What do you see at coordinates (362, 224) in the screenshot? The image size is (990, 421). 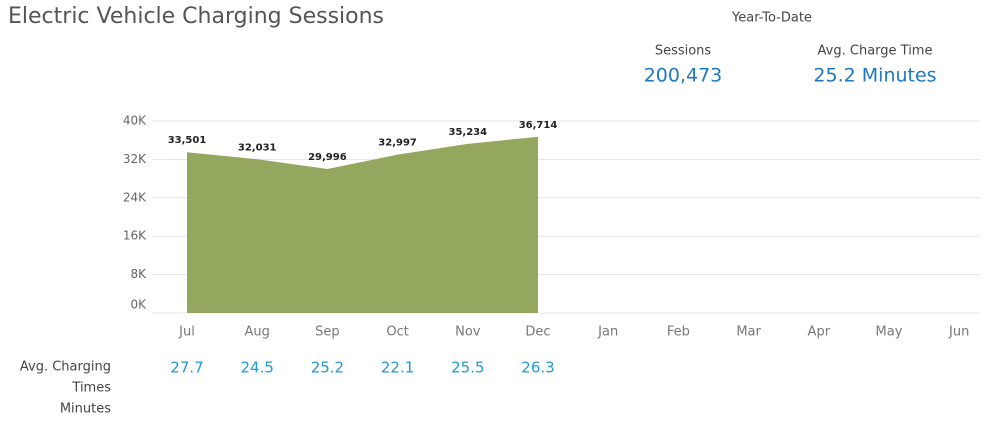 I see `area` at bounding box center [362, 224].